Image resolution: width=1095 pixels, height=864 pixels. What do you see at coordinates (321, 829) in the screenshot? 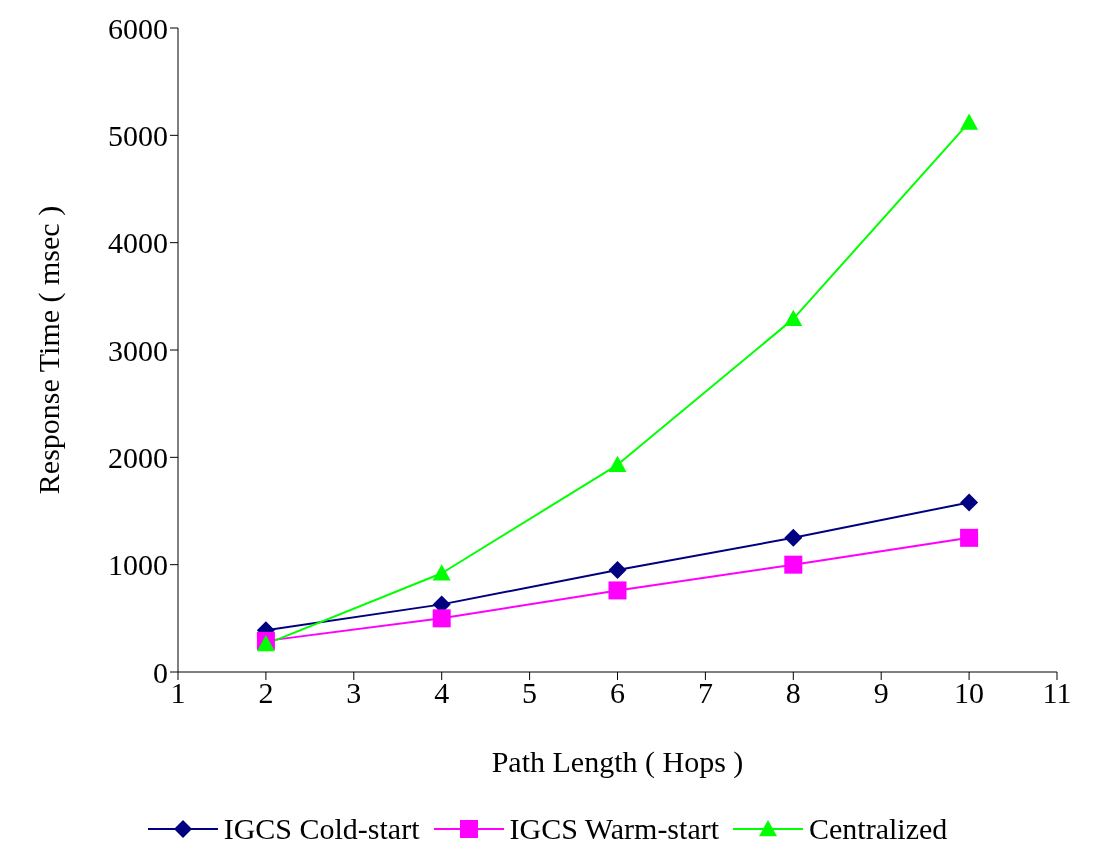
I see `legend-label: IGCS Cold-start` at bounding box center [321, 829].